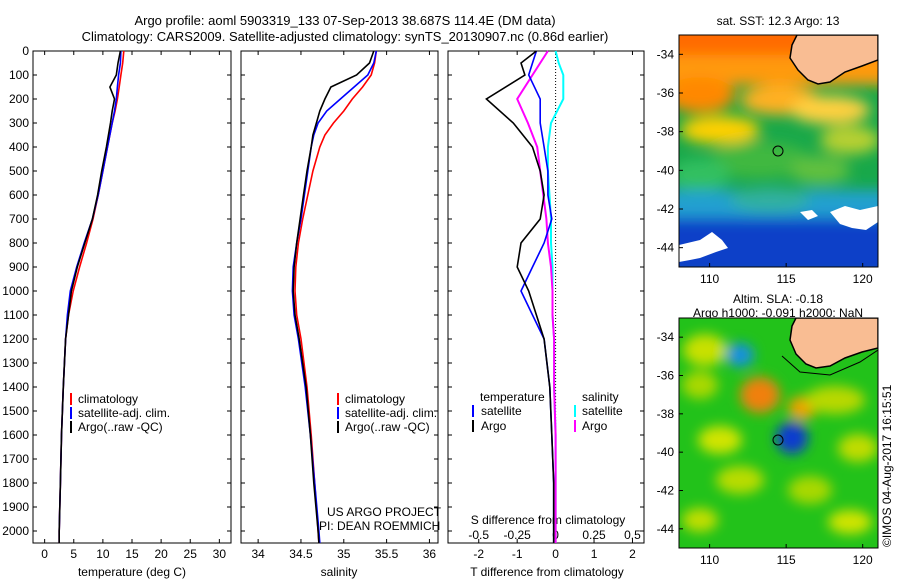 Image resolution: width=900 pixels, height=580 pixels. What do you see at coordinates (15, 531) in the screenshot?
I see `depth-tick-label: 2000` at bounding box center [15, 531].